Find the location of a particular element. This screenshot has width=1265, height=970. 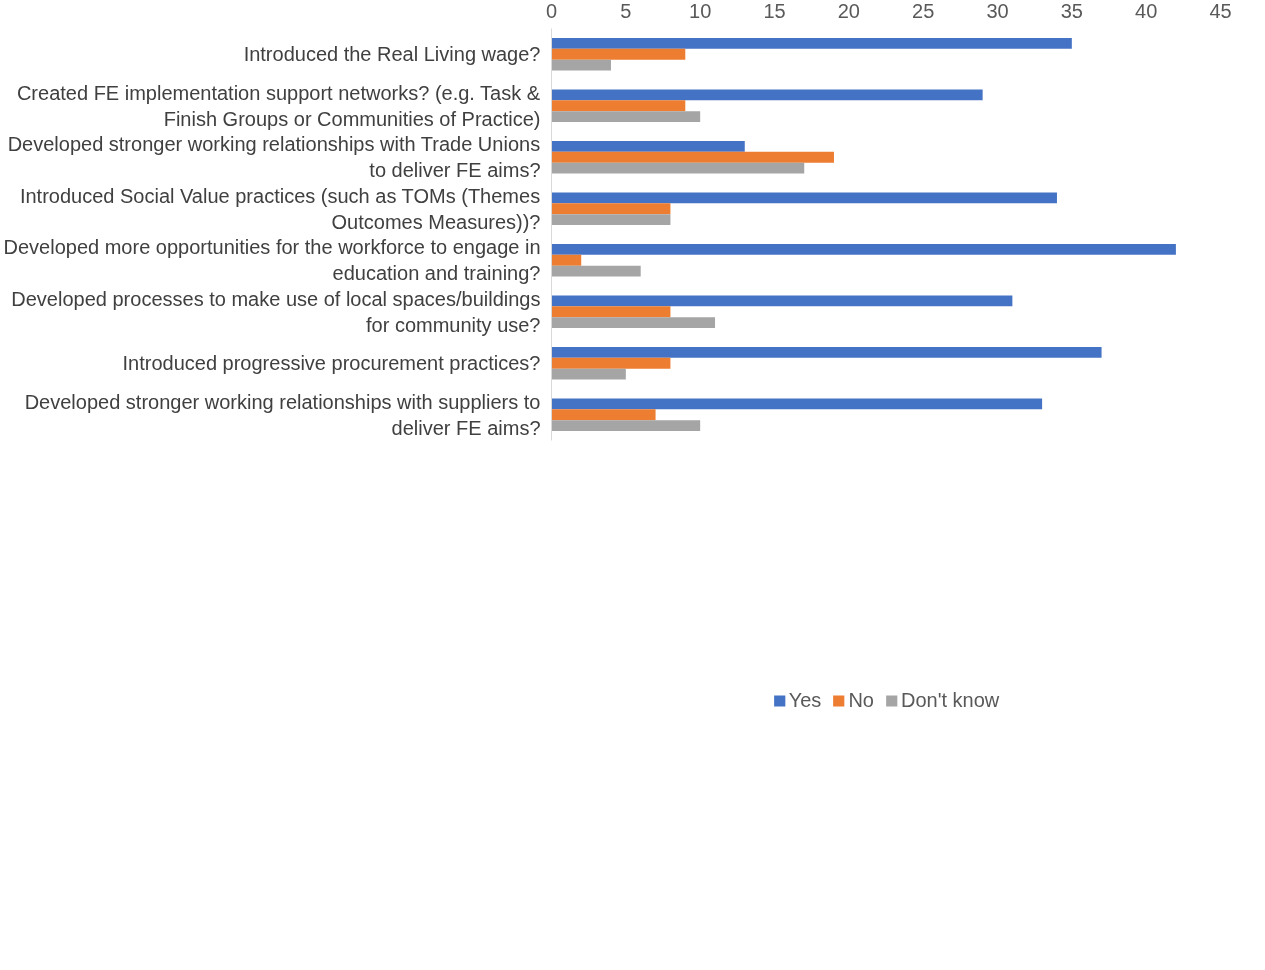

x-tick-label: 20 is located at coordinates (848, 11).